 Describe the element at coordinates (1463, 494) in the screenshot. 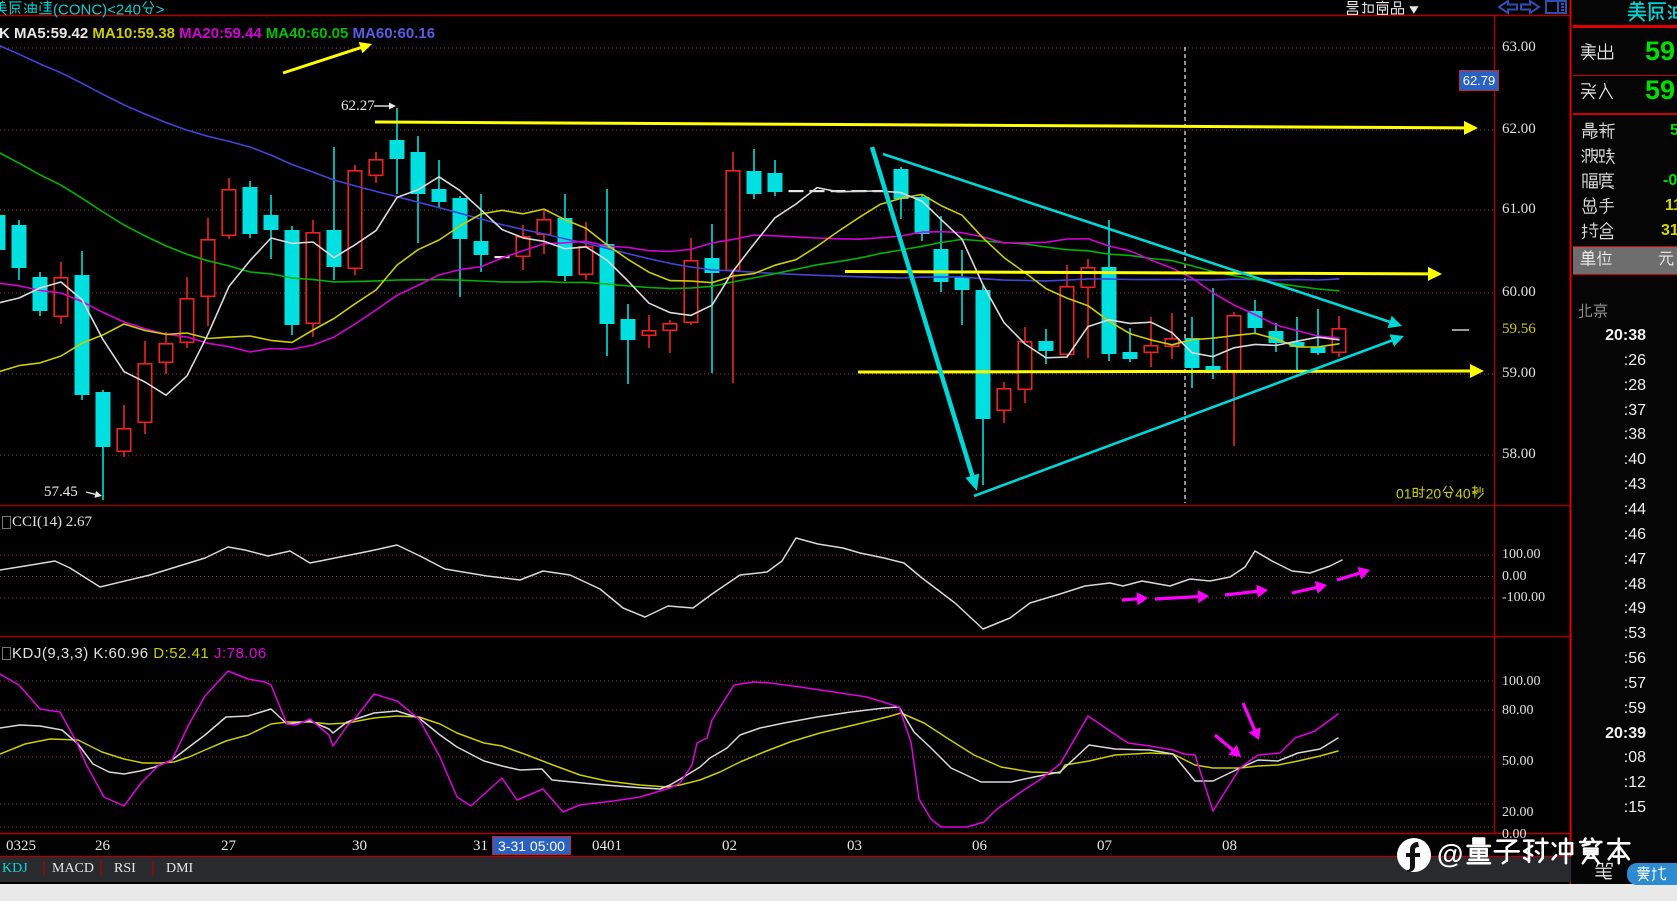

I see `svg-text: 40` at that location.